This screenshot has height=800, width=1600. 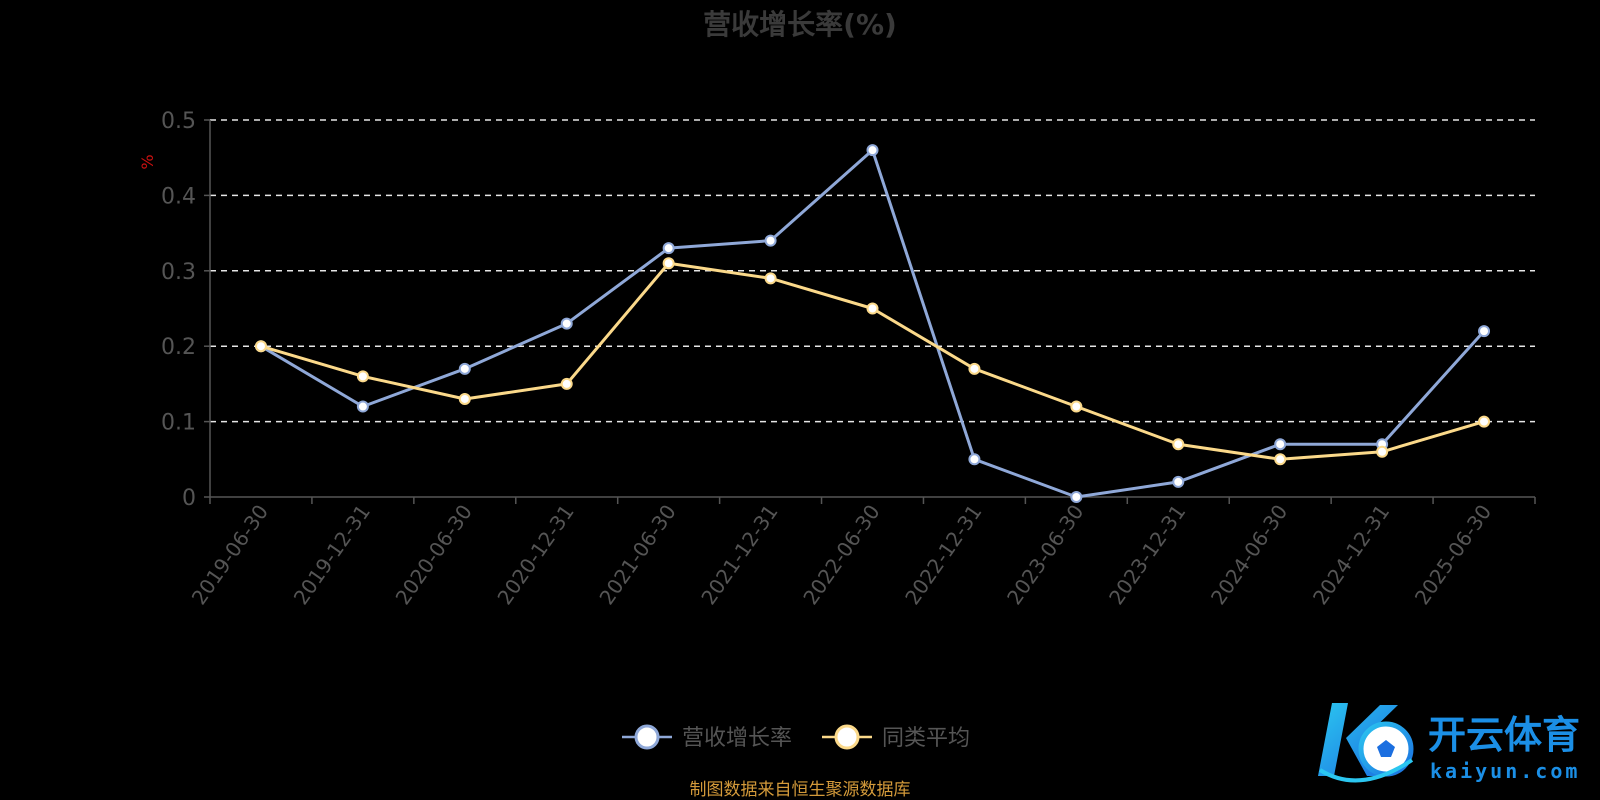 I want to click on y-tick-label: 0.4, so click(x=178, y=196).